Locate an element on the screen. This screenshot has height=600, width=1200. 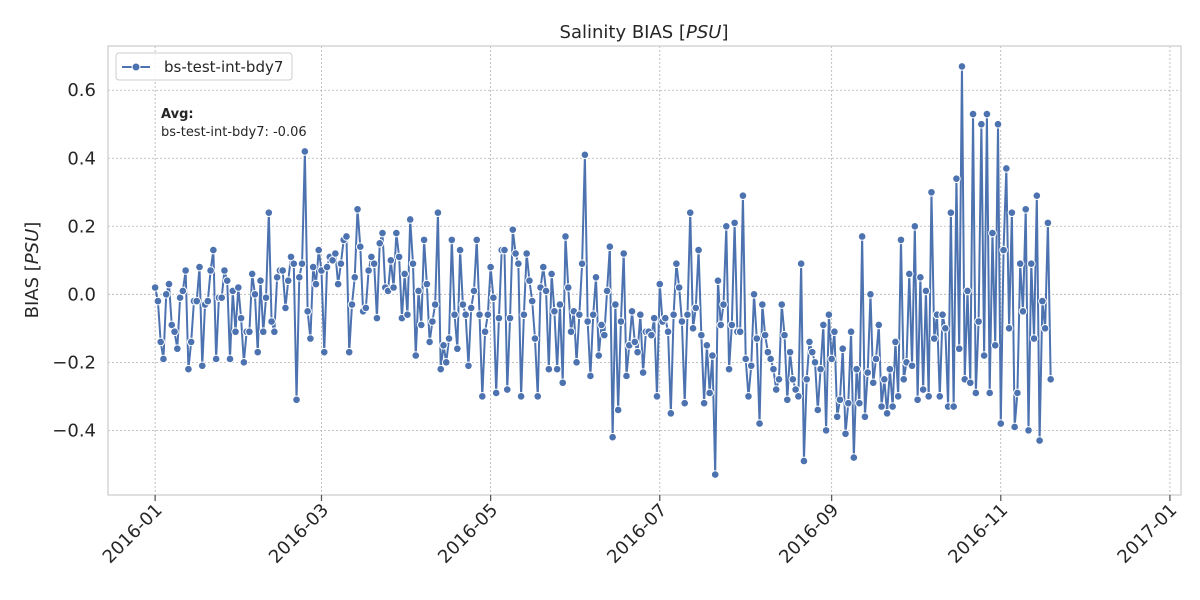
y-axis-label: BIAS [PSU] is located at coordinates (32, 270).